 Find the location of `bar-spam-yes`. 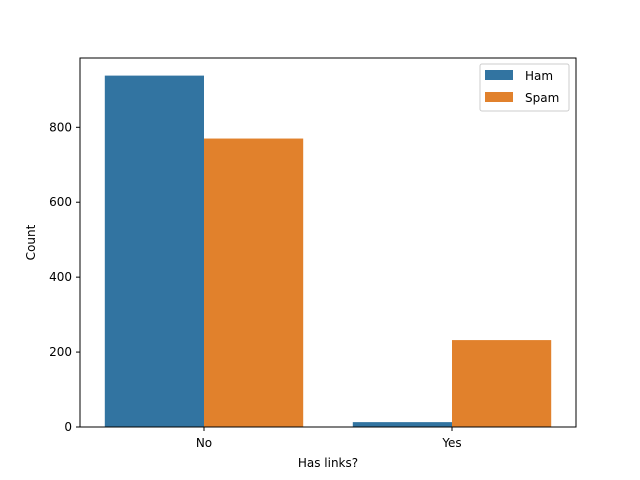

bar-spam-yes is located at coordinates (502, 383).